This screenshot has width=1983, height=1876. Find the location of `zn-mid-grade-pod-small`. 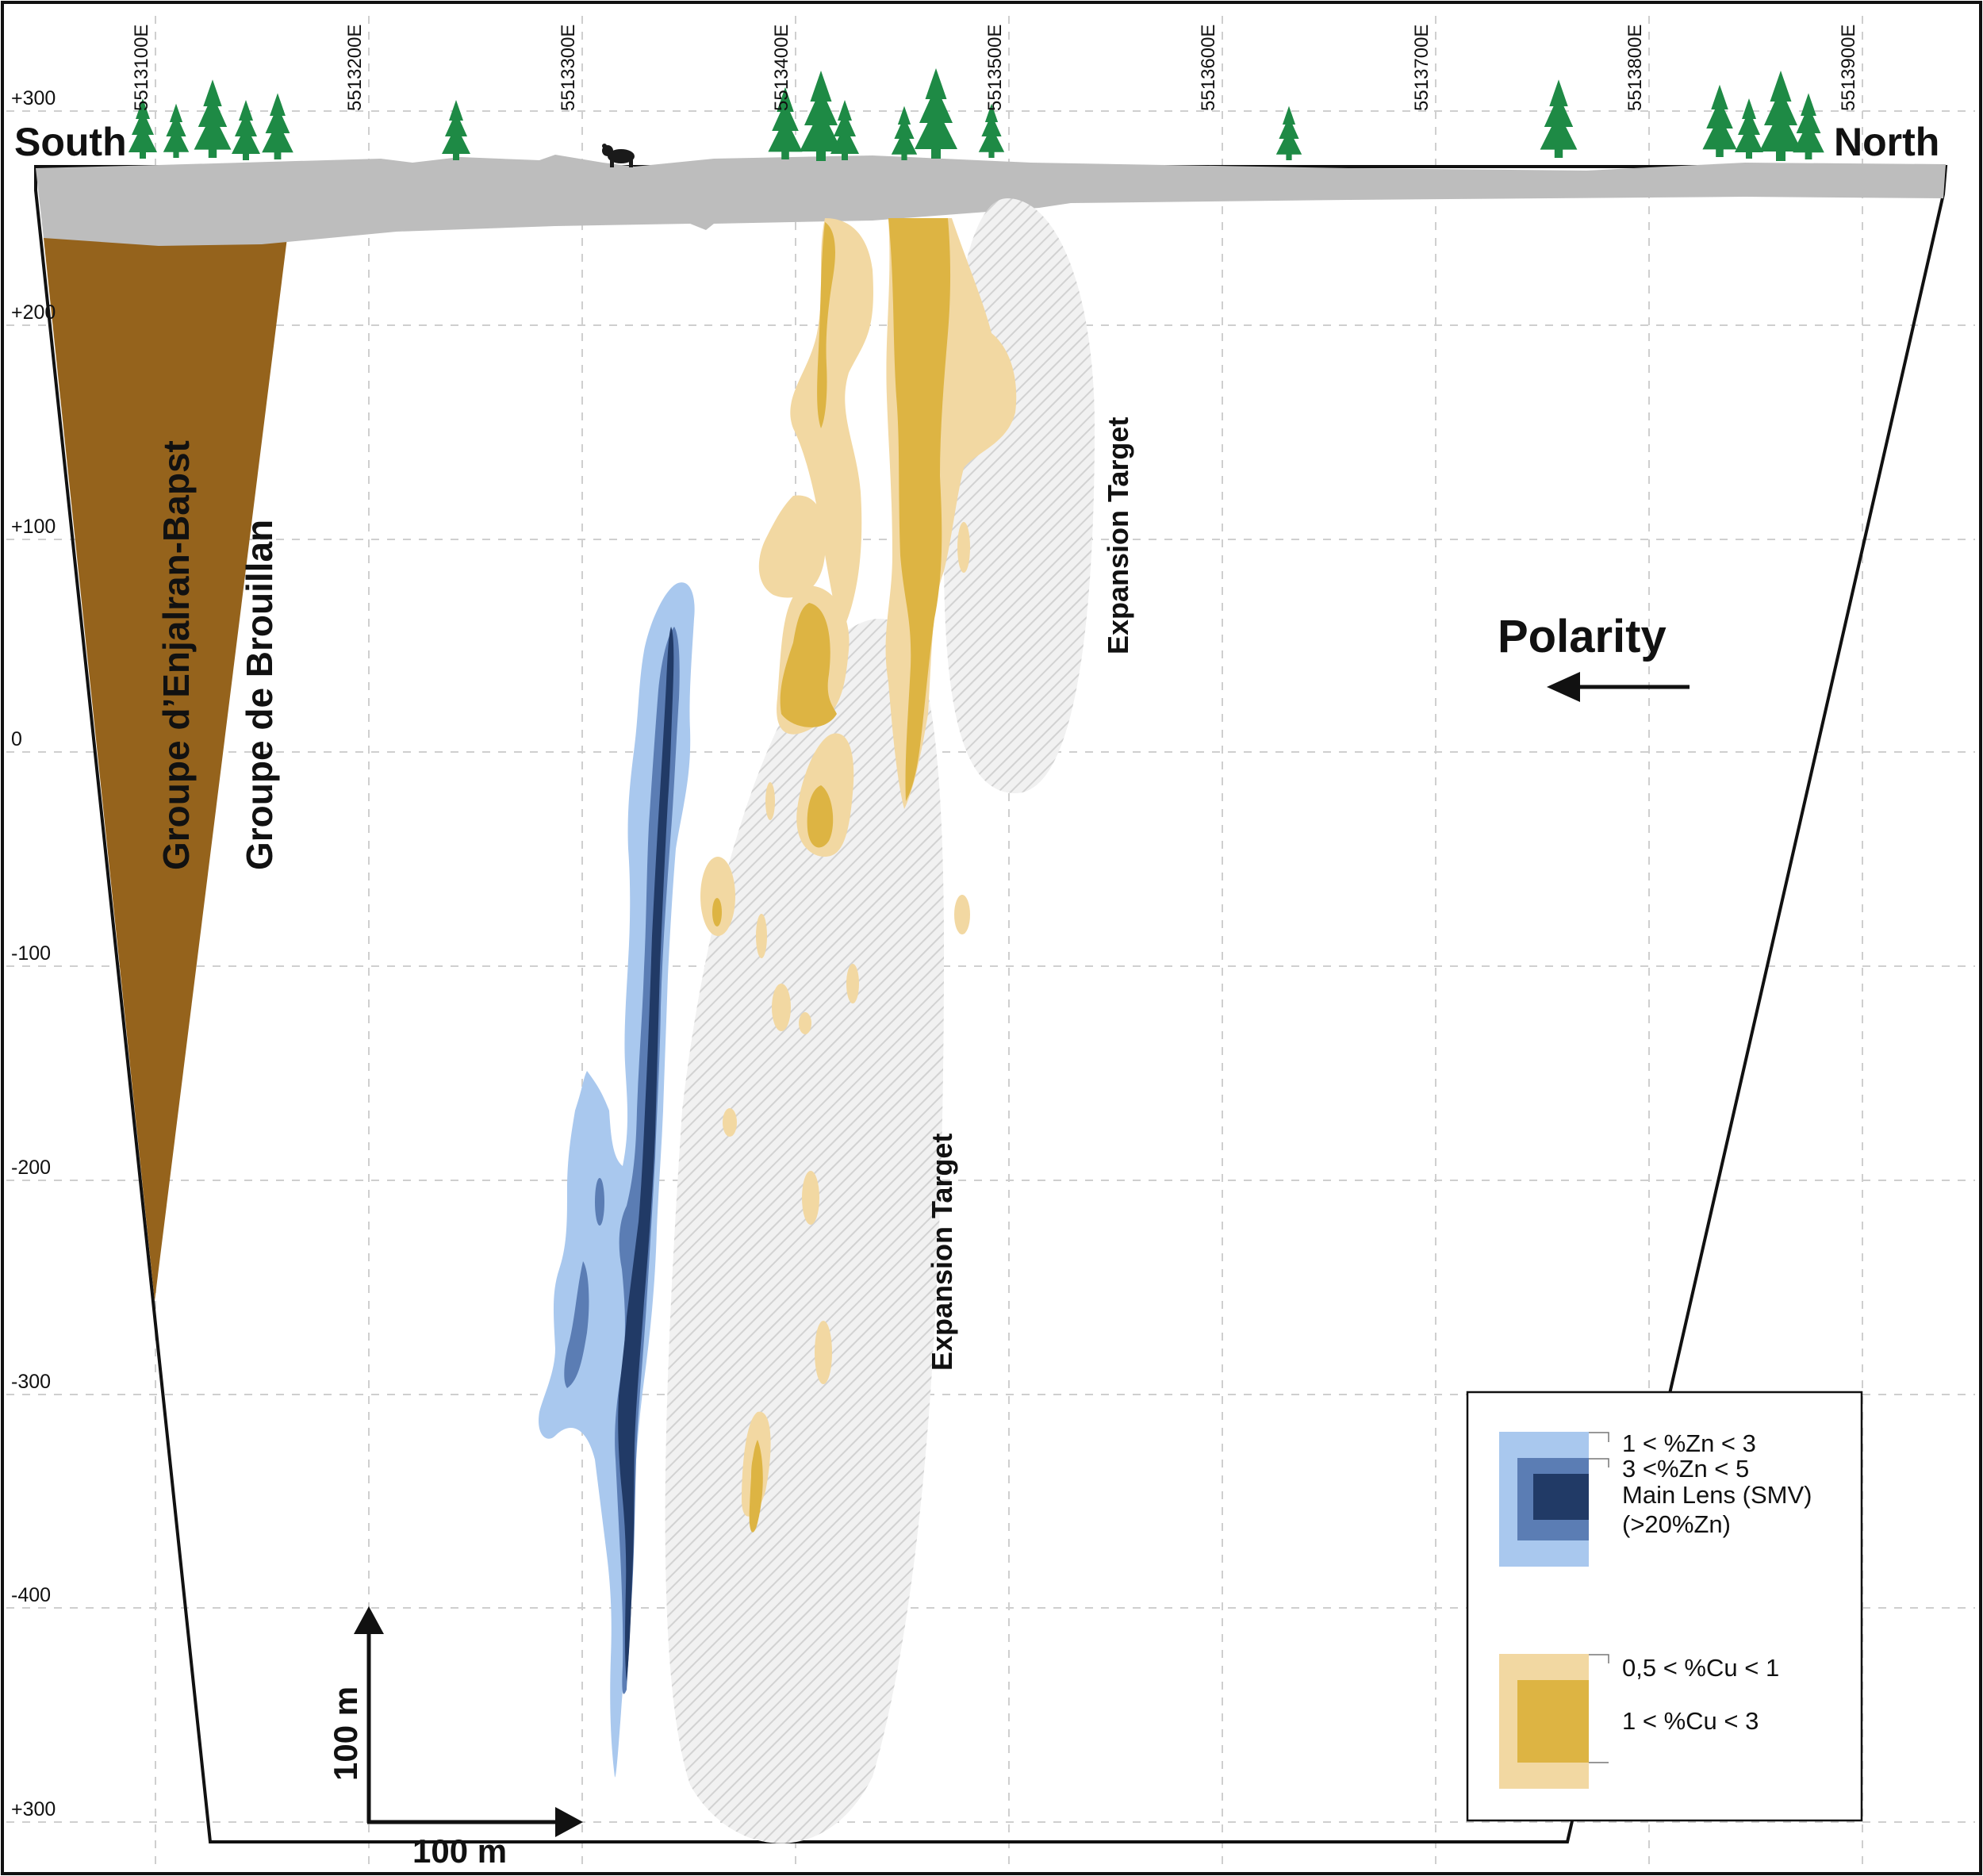

zn-mid-grade-pod-small is located at coordinates (600, 1202).